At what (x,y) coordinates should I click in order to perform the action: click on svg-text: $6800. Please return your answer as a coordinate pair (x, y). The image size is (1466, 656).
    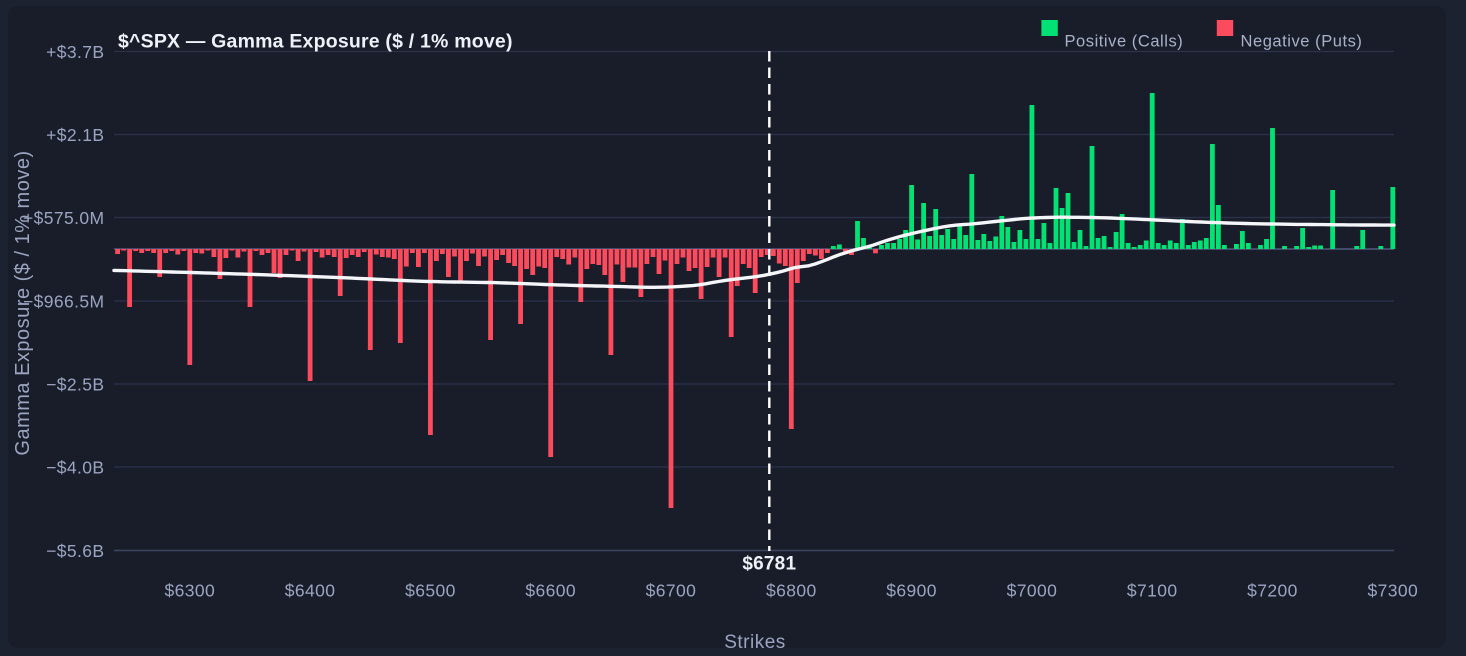
    Looking at the image, I should click on (791, 591).